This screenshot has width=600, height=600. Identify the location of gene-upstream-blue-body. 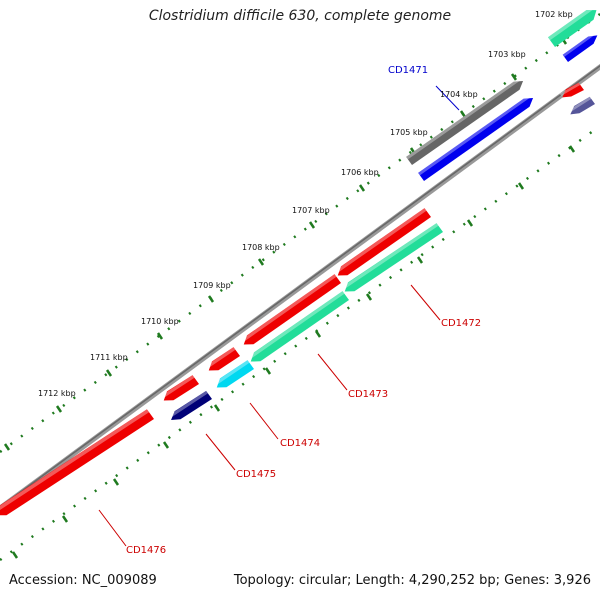
(580, 48).